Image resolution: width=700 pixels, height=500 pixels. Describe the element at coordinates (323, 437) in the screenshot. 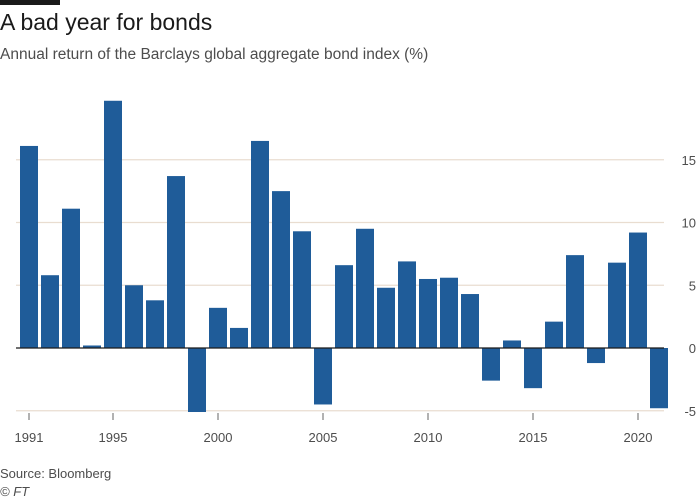

I see `x-tick-label: 2005` at that location.